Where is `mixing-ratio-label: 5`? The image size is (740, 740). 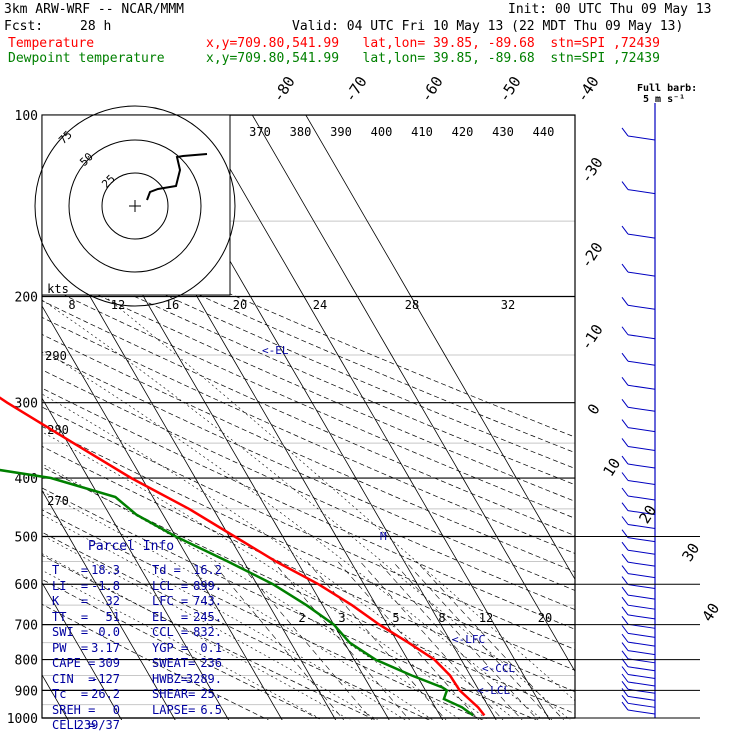
mixing-ratio-label: 5 is located at coordinates (395, 618).